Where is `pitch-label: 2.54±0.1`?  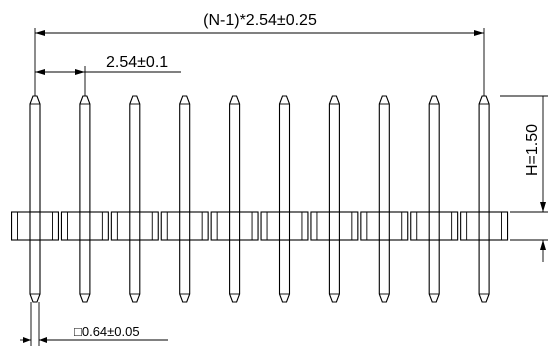 pitch-label: 2.54±0.1 is located at coordinates (137, 62).